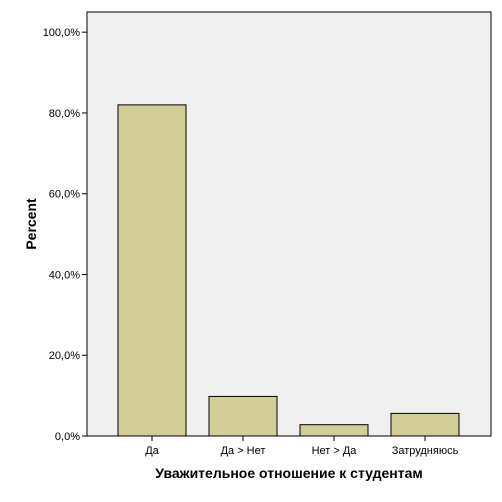  What do you see at coordinates (62, 33) in the screenshot?
I see `y-tick-label: 100,0%` at bounding box center [62, 33].